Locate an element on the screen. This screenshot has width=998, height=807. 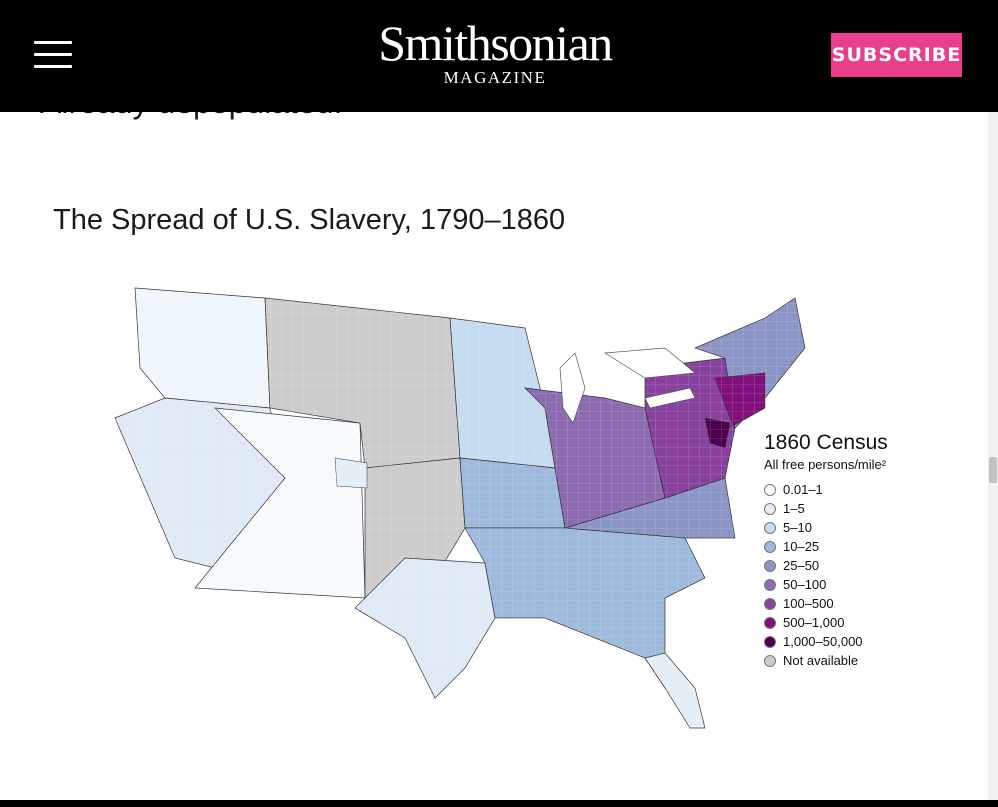
site-header: Smithsonian MAGAZINE SUBSCRIBE is located at coordinates (499, 56).